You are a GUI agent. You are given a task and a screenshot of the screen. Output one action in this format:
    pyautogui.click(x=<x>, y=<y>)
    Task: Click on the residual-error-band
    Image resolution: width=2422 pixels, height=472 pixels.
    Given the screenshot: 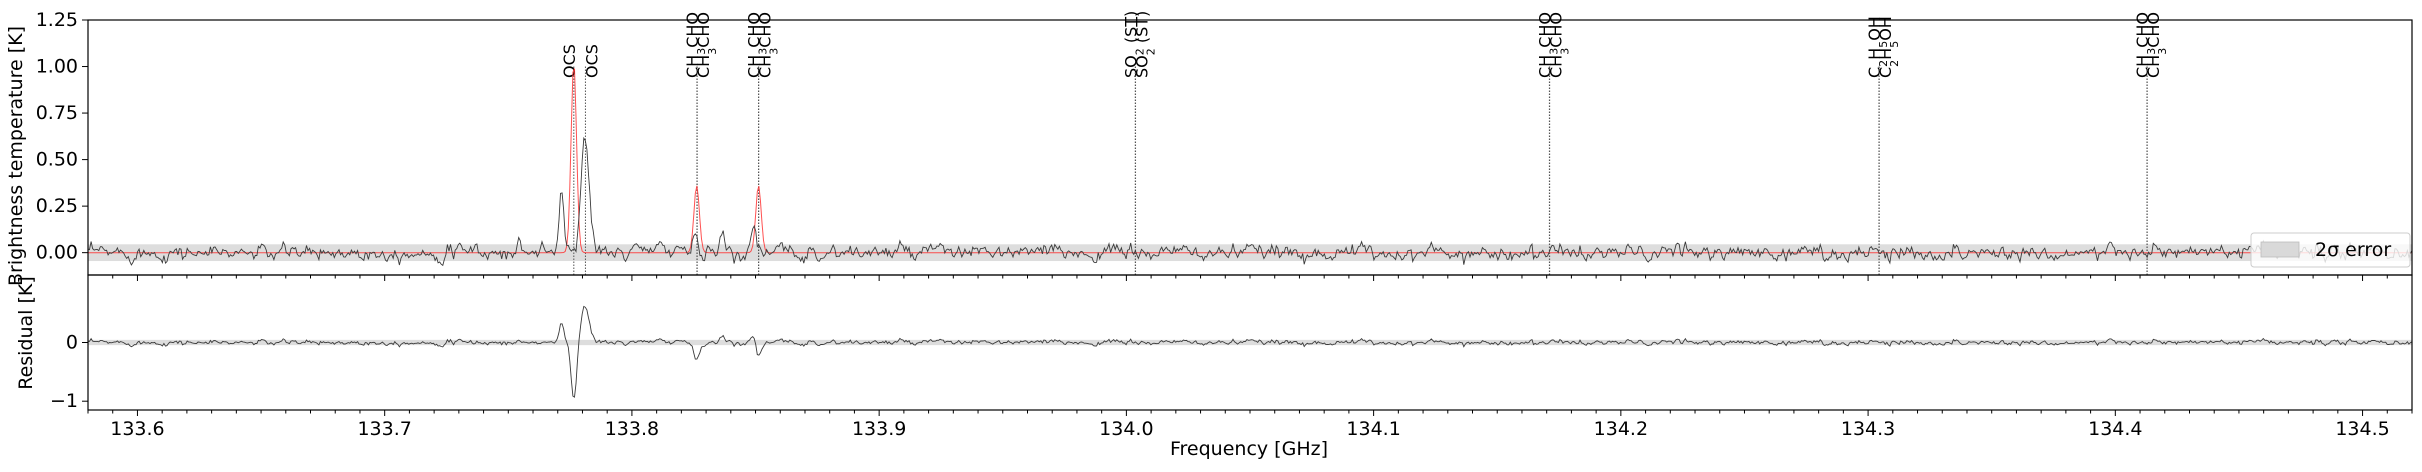 What is the action you would take?
    pyautogui.click(x=1250, y=342)
    